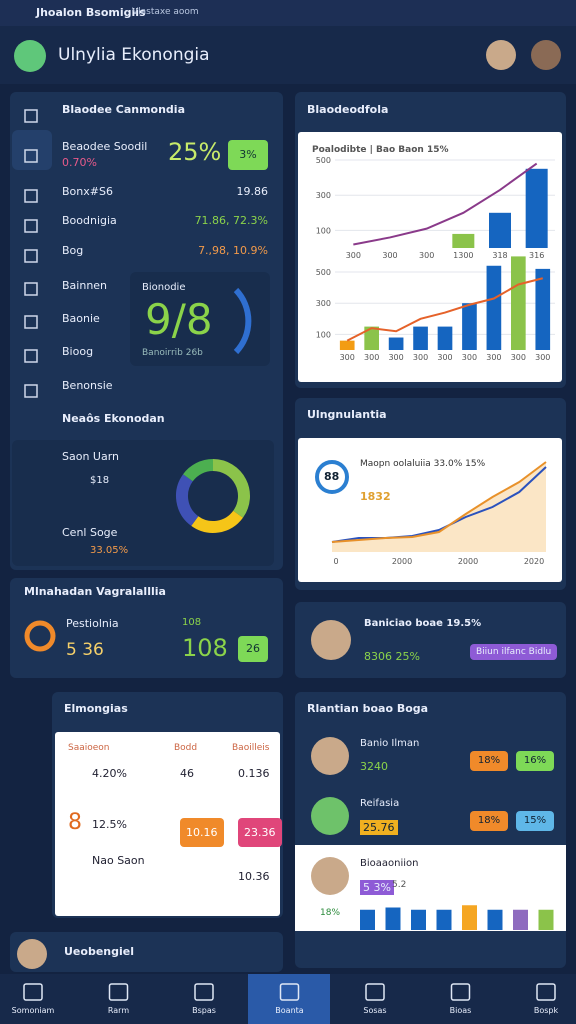 The image size is (576, 1024). I want to click on row-label: Boodnigia, so click(89, 220).